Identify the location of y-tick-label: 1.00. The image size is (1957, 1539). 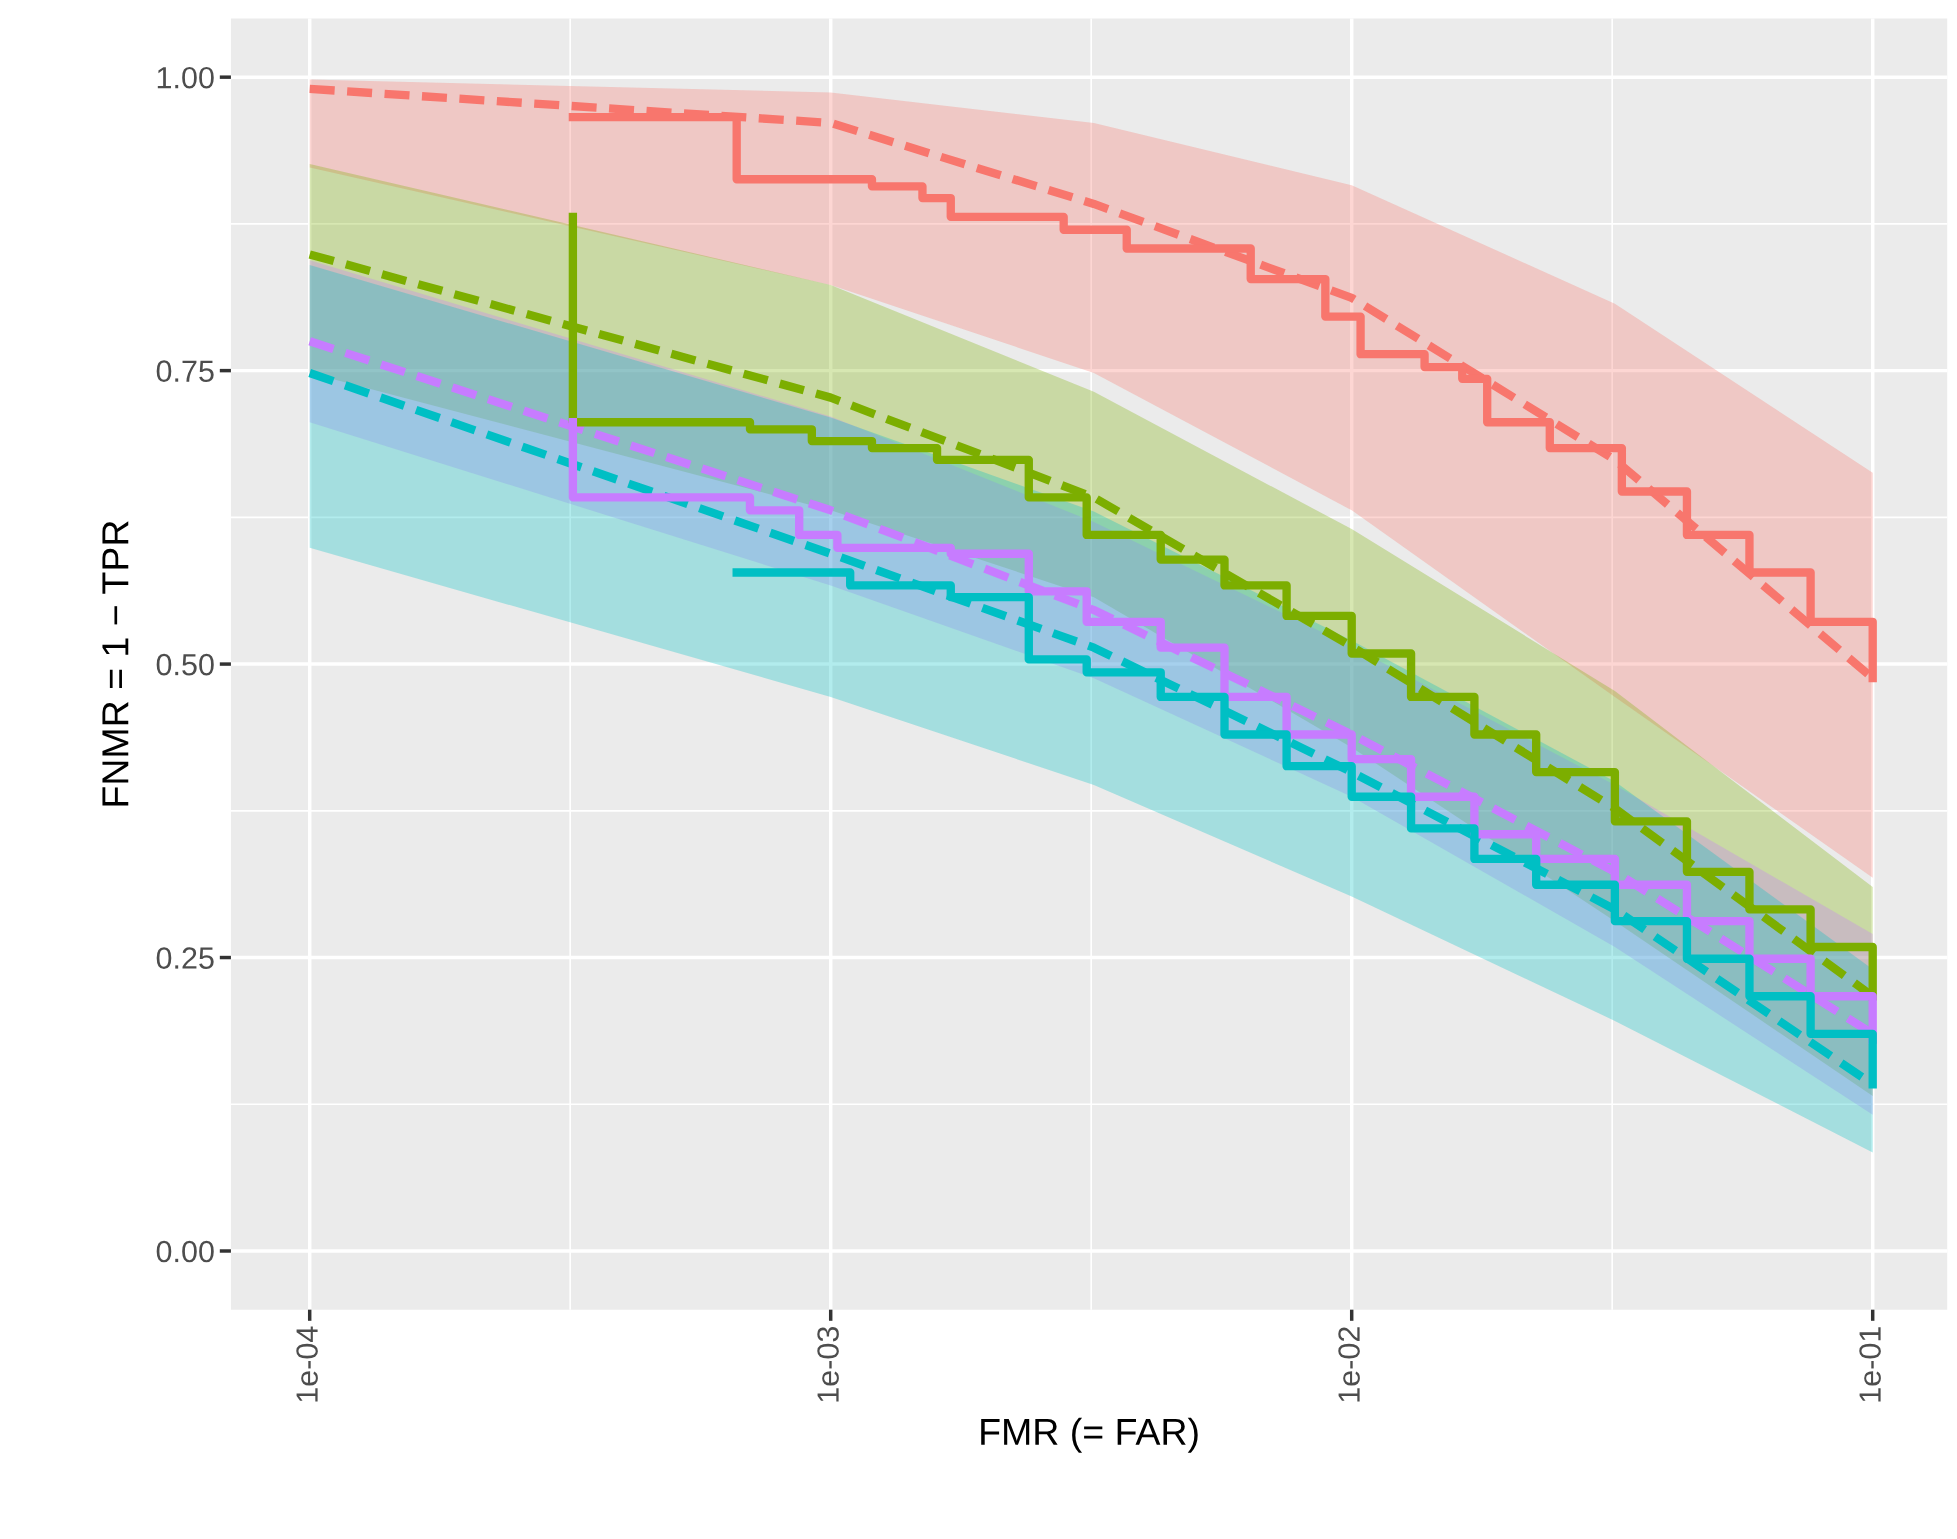
(185, 77).